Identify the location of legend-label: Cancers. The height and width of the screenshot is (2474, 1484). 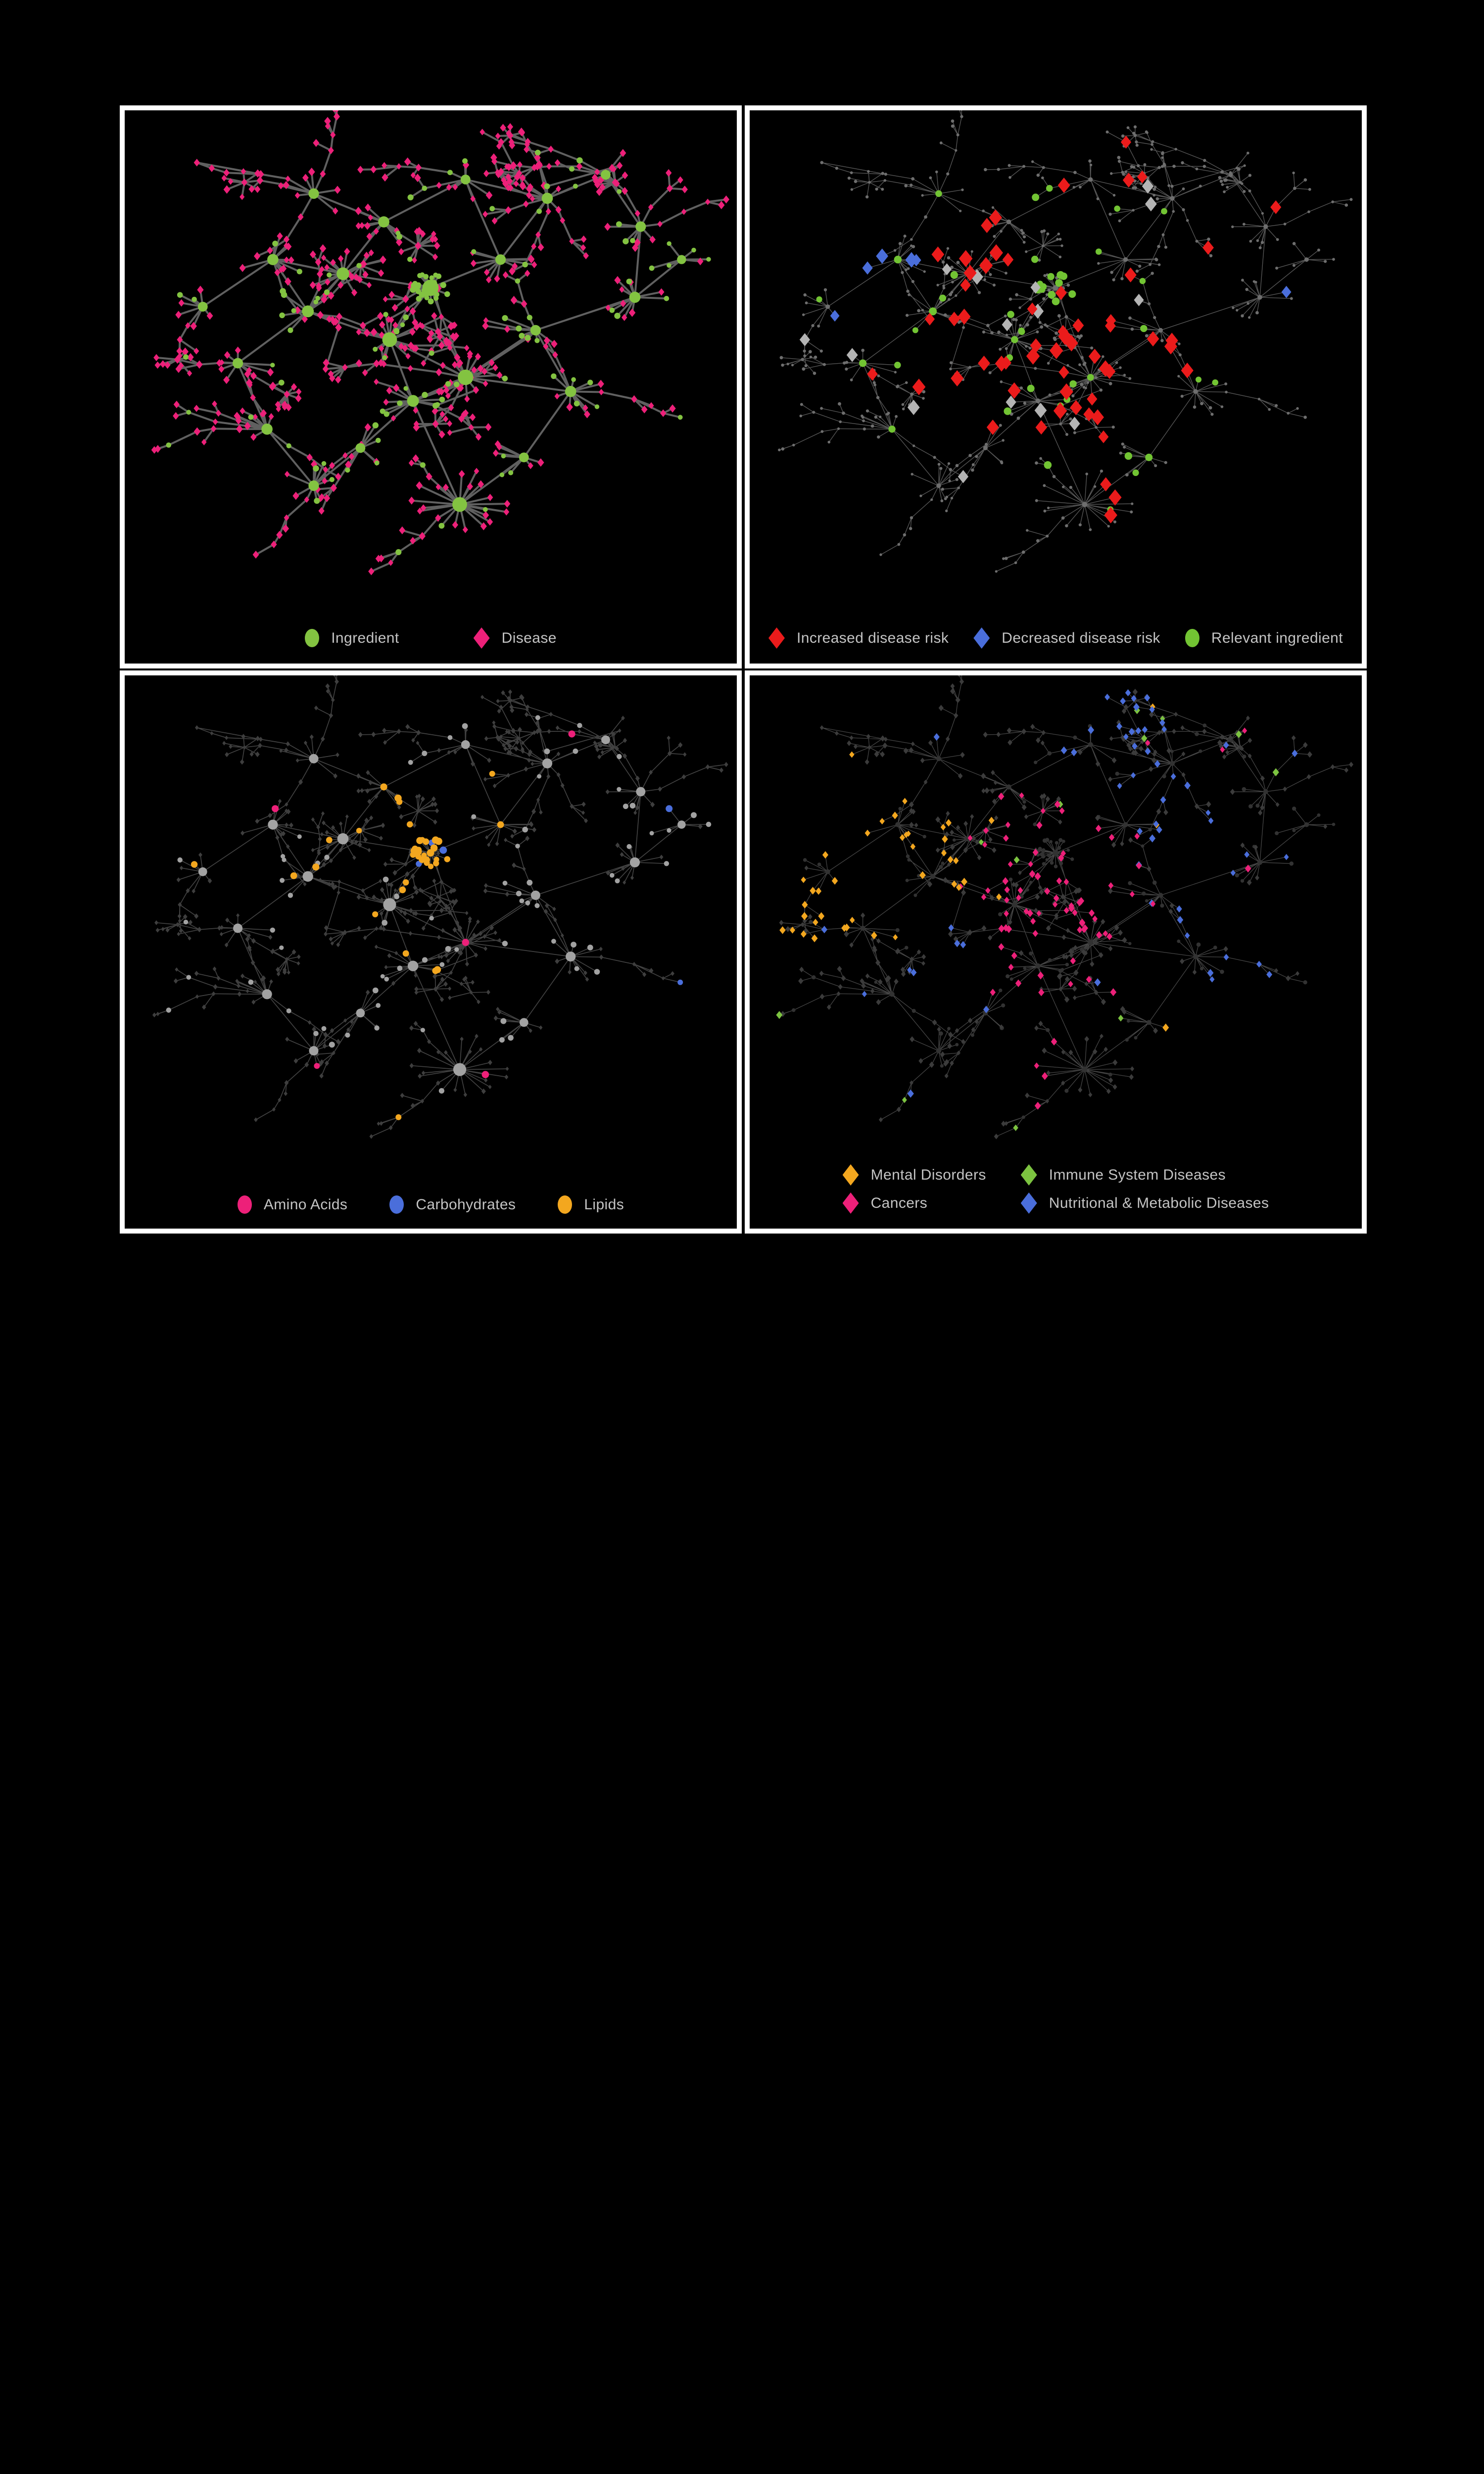
(899, 1204).